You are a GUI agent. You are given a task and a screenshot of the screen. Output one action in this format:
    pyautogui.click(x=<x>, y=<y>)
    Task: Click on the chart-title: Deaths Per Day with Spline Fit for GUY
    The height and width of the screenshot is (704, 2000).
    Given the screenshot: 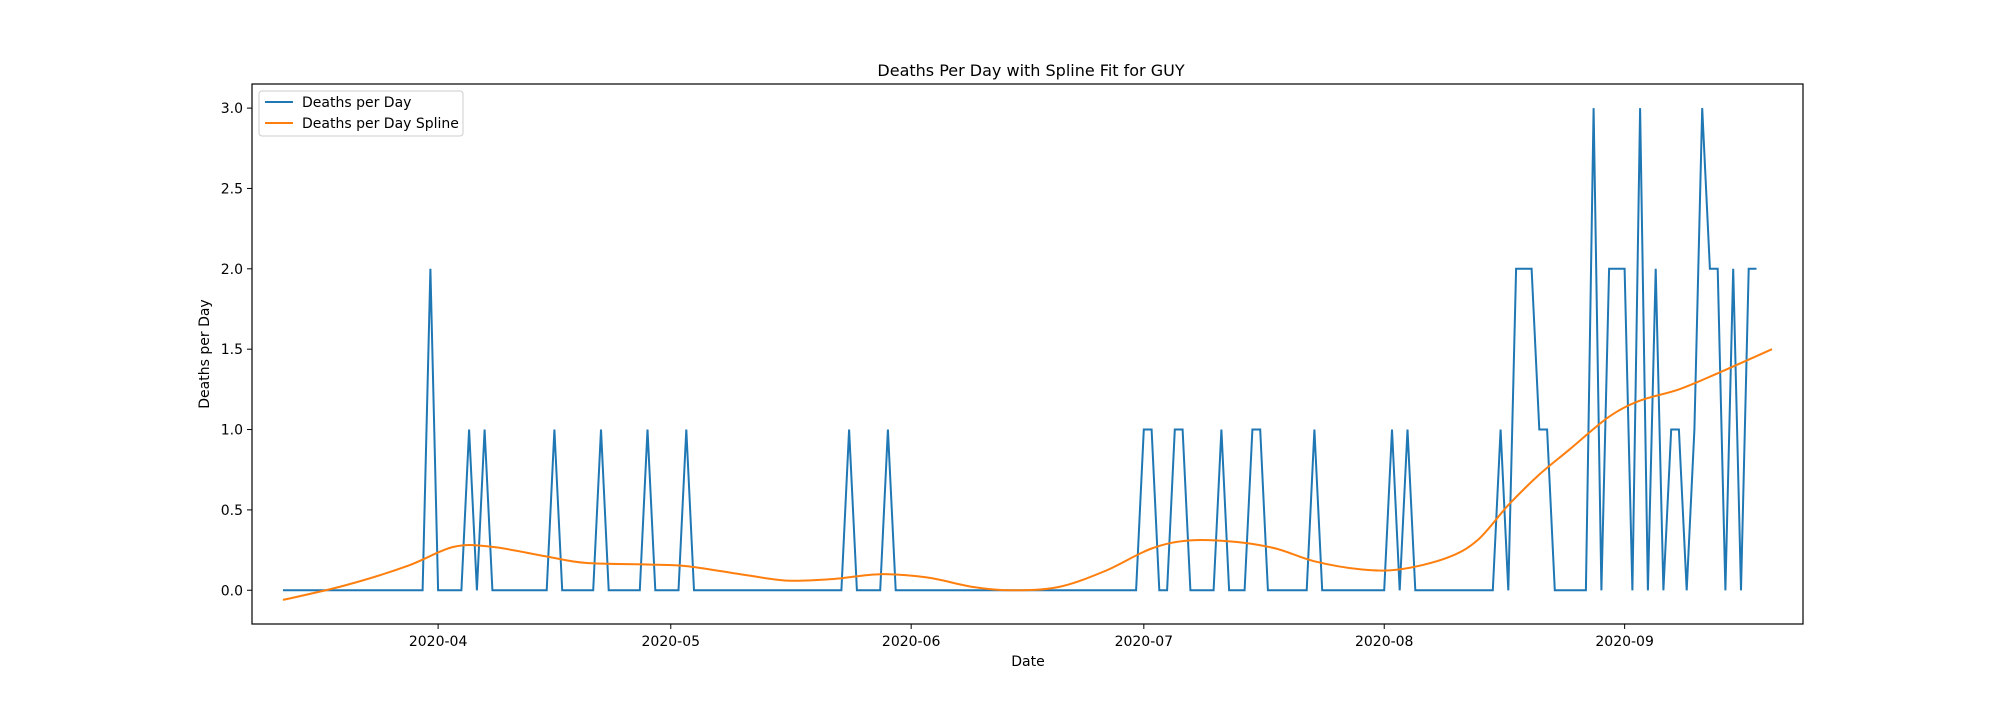 What is the action you would take?
    pyautogui.click(x=1030, y=70)
    